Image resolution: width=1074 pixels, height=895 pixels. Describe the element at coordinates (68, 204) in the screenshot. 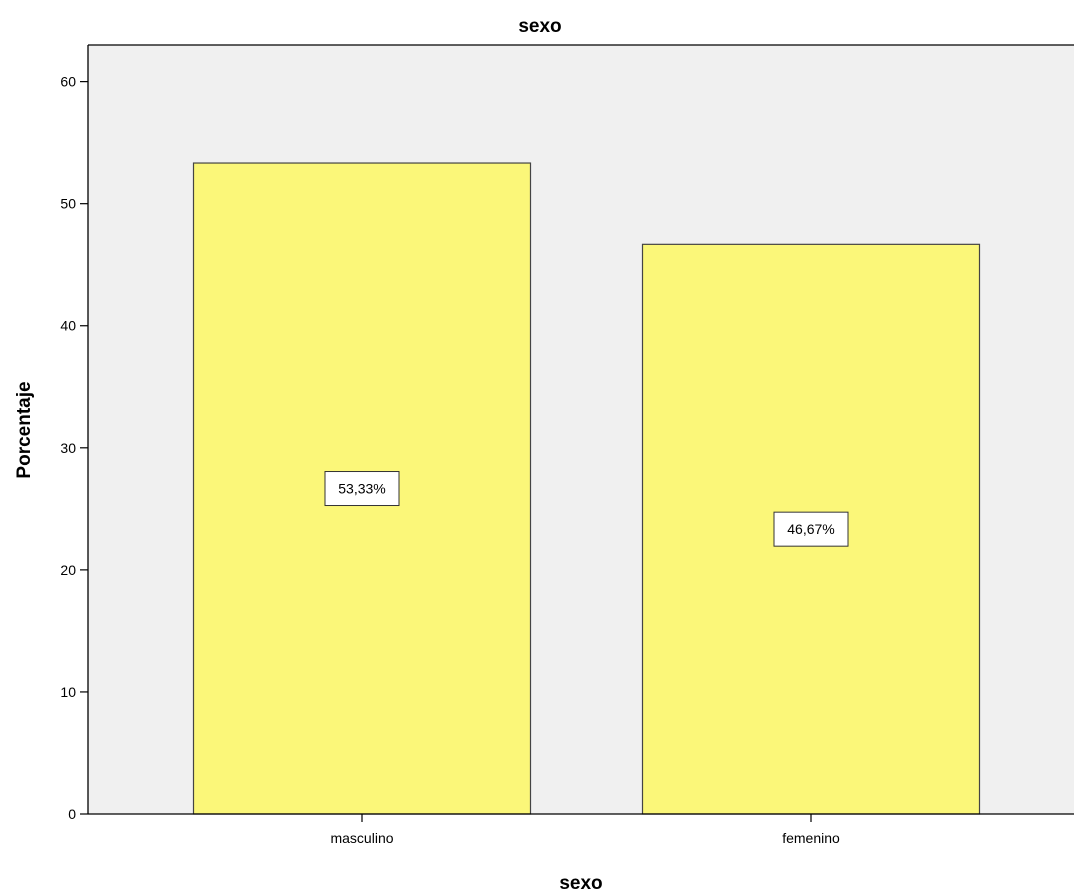

I see `y-tick-label: 50` at that location.